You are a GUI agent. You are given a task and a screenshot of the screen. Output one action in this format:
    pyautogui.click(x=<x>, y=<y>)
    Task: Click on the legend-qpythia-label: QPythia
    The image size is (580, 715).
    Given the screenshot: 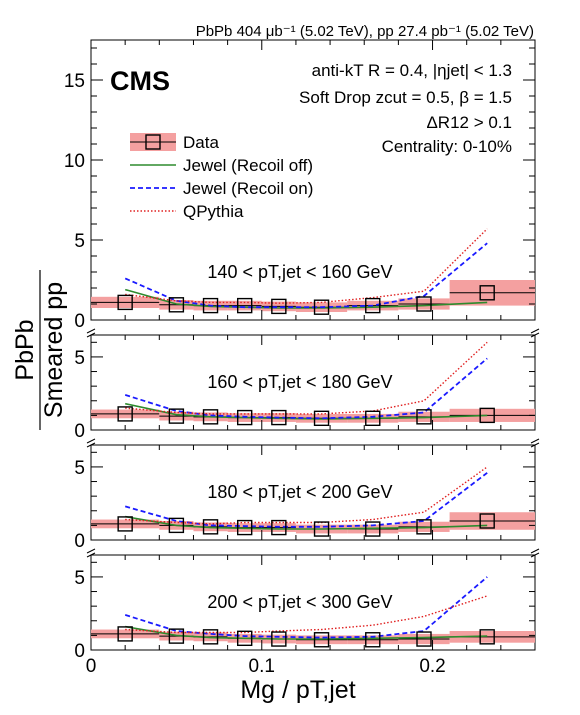 What is the action you would take?
    pyautogui.click(x=213, y=211)
    